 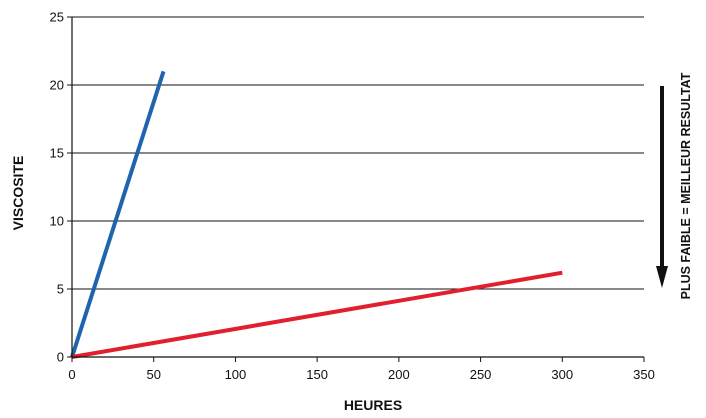 I want to click on x-tick-label-50: 50, so click(x=153, y=374).